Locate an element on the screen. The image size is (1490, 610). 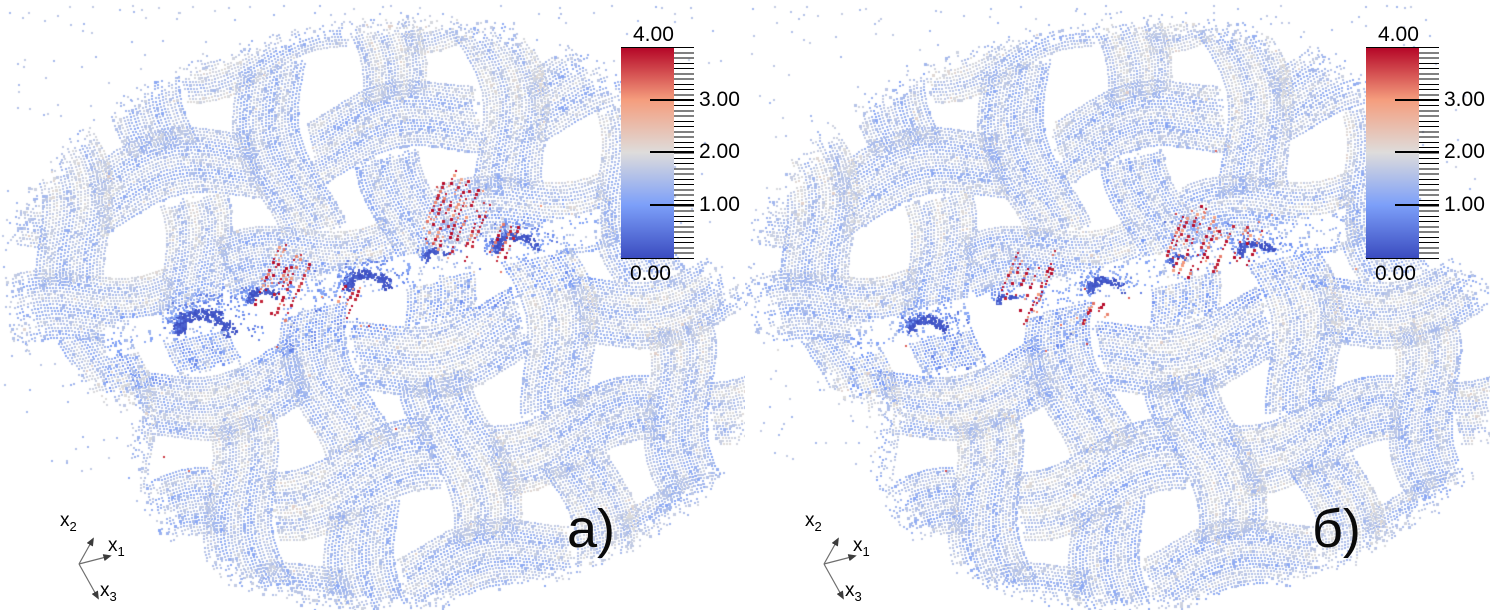
panel-label-a: а) is located at coordinates (591, 529).